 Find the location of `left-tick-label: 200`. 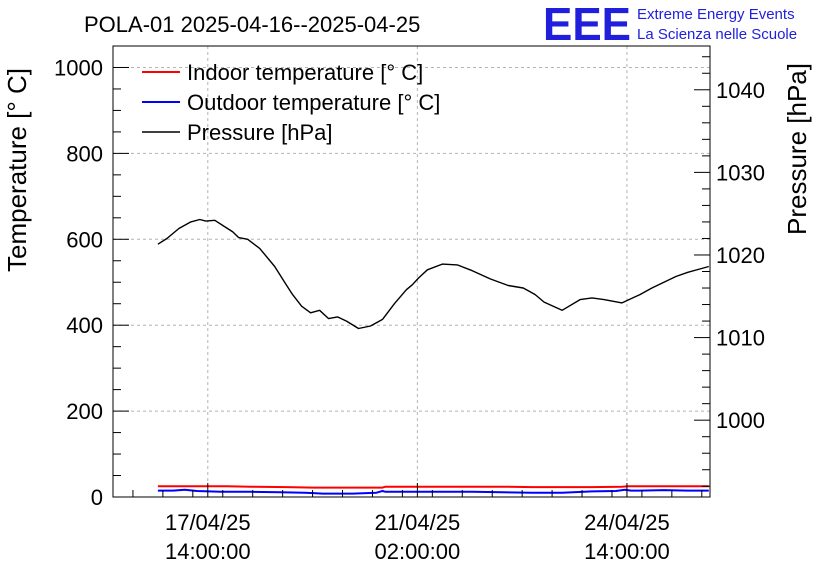

left-tick-label: 200 is located at coordinates (84, 411).